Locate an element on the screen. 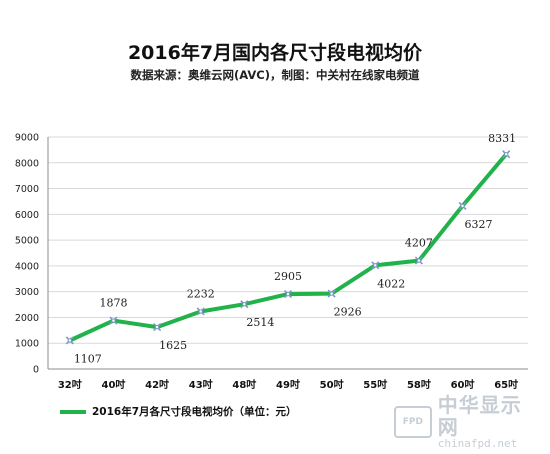  x-tick-label: 48吋 is located at coordinates (244, 384).